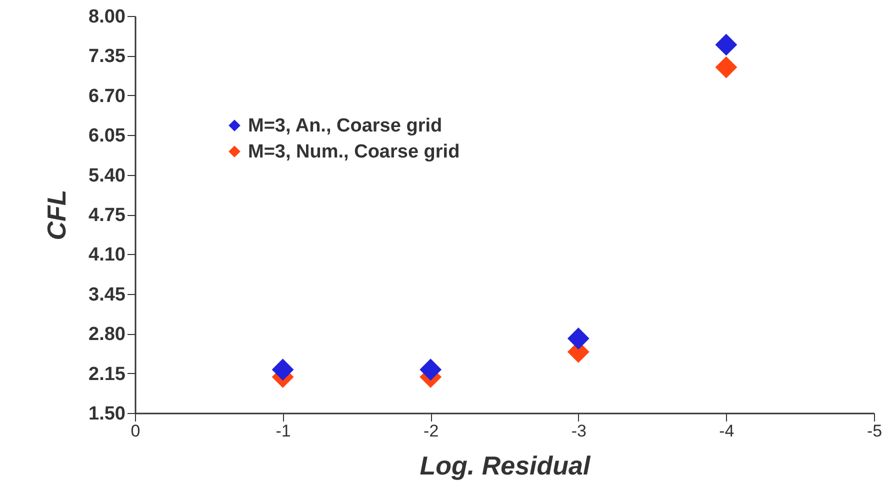 The height and width of the screenshot is (491, 889). I want to click on y-tick-label: 7.35, so click(107, 57).